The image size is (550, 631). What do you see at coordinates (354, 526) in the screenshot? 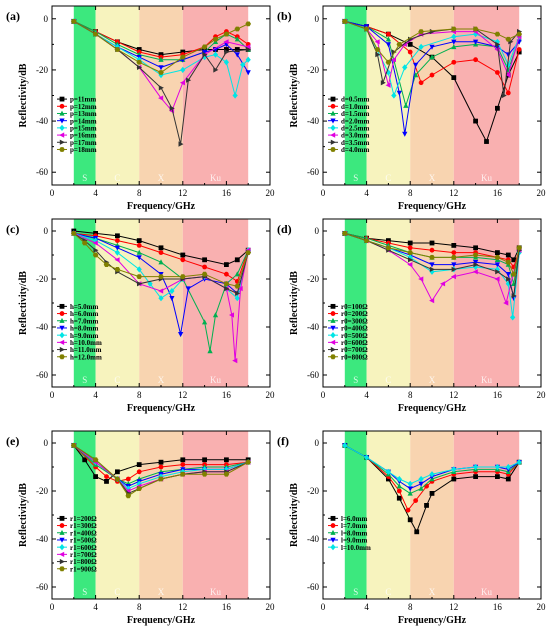
I see `legend-entry: l=7.0mm` at bounding box center [354, 526].